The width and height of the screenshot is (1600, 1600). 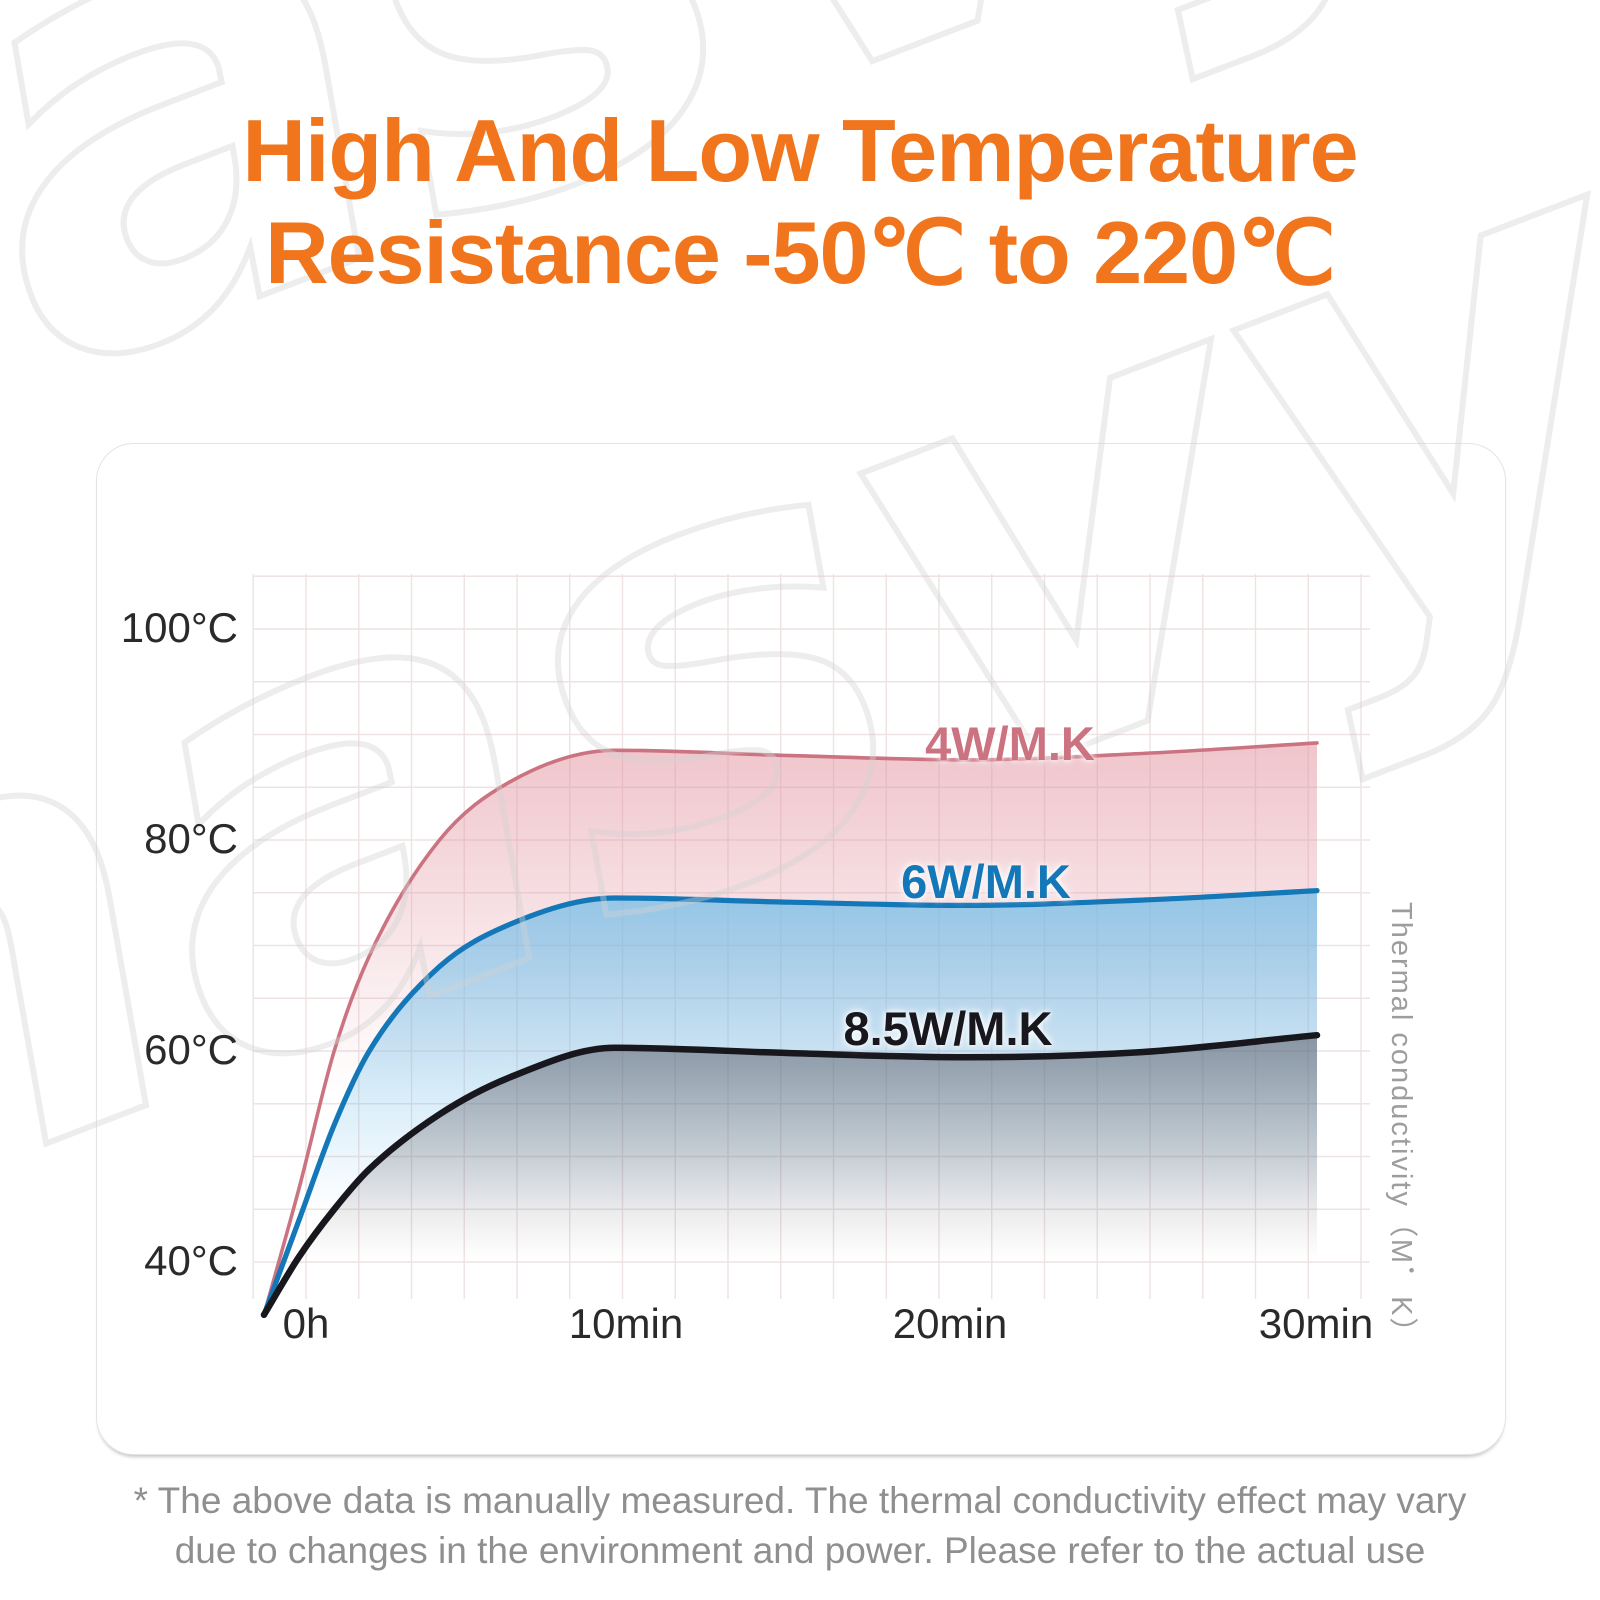 What do you see at coordinates (191, 1260) in the screenshot?
I see `y-tick-40c: 40°C` at bounding box center [191, 1260].